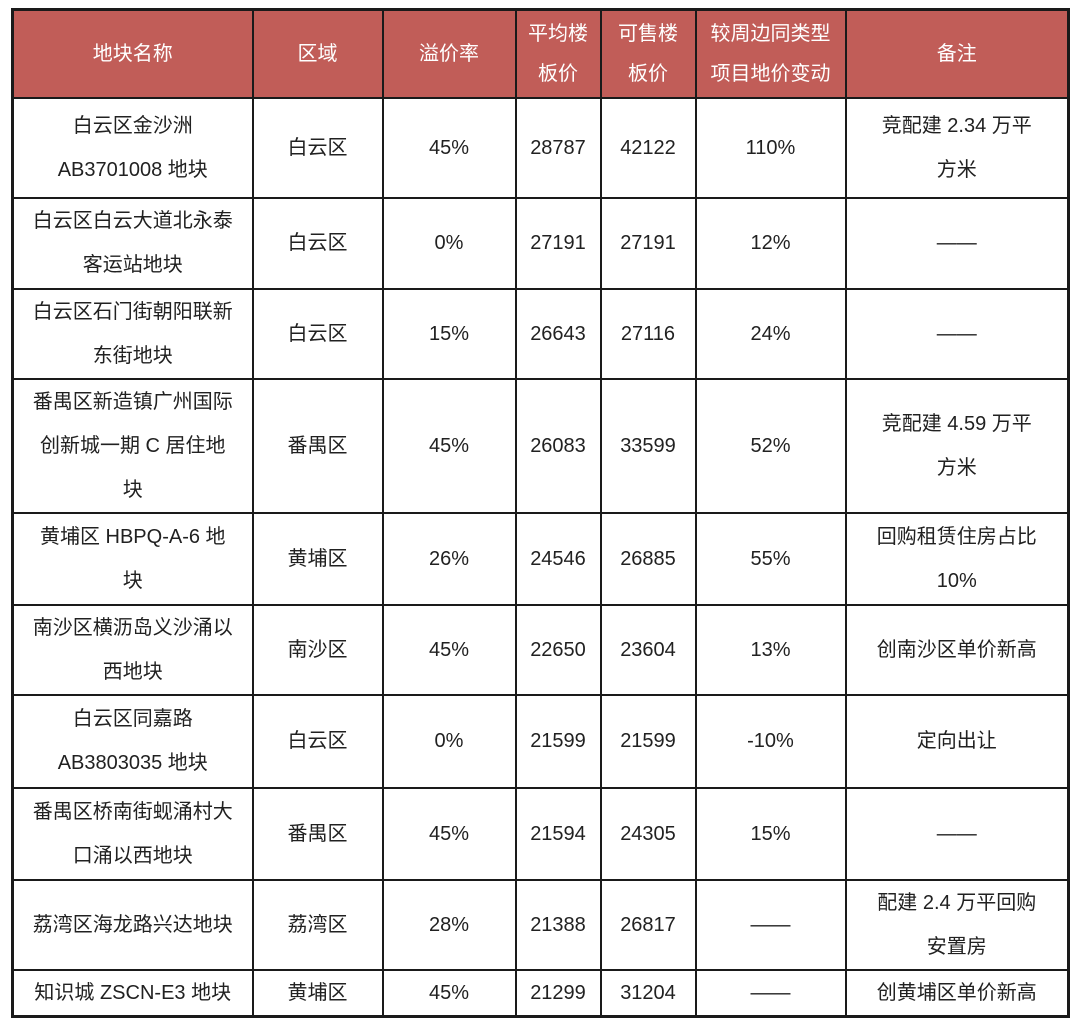 The width and height of the screenshot is (1080, 1018). I want to click on table-cell-parcel_name: 南沙区横沥岛义沙涌以西地块, so click(132, 649).